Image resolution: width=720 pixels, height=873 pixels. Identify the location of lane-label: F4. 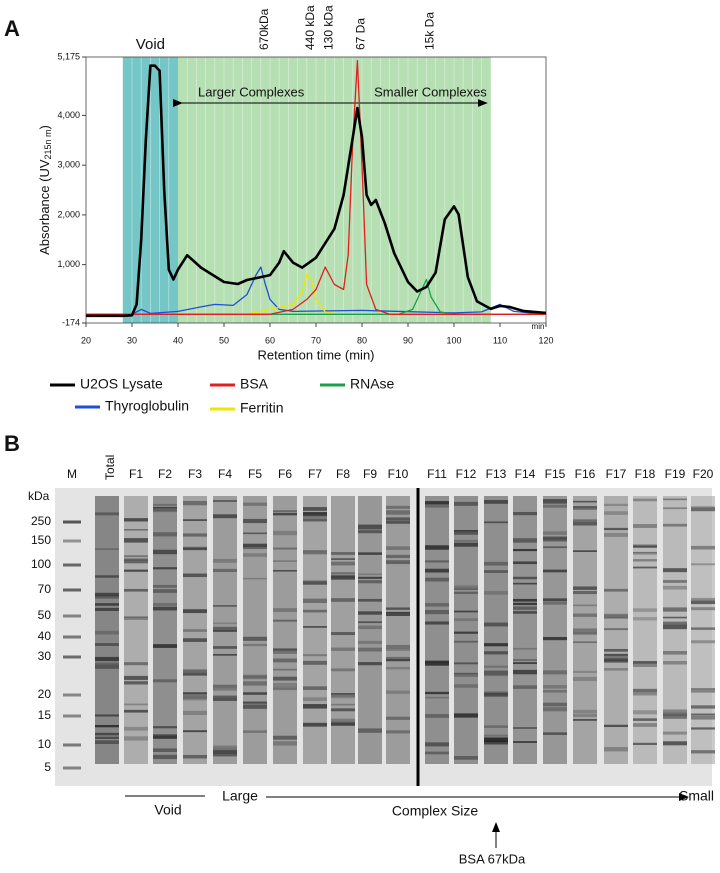
(225, 474).